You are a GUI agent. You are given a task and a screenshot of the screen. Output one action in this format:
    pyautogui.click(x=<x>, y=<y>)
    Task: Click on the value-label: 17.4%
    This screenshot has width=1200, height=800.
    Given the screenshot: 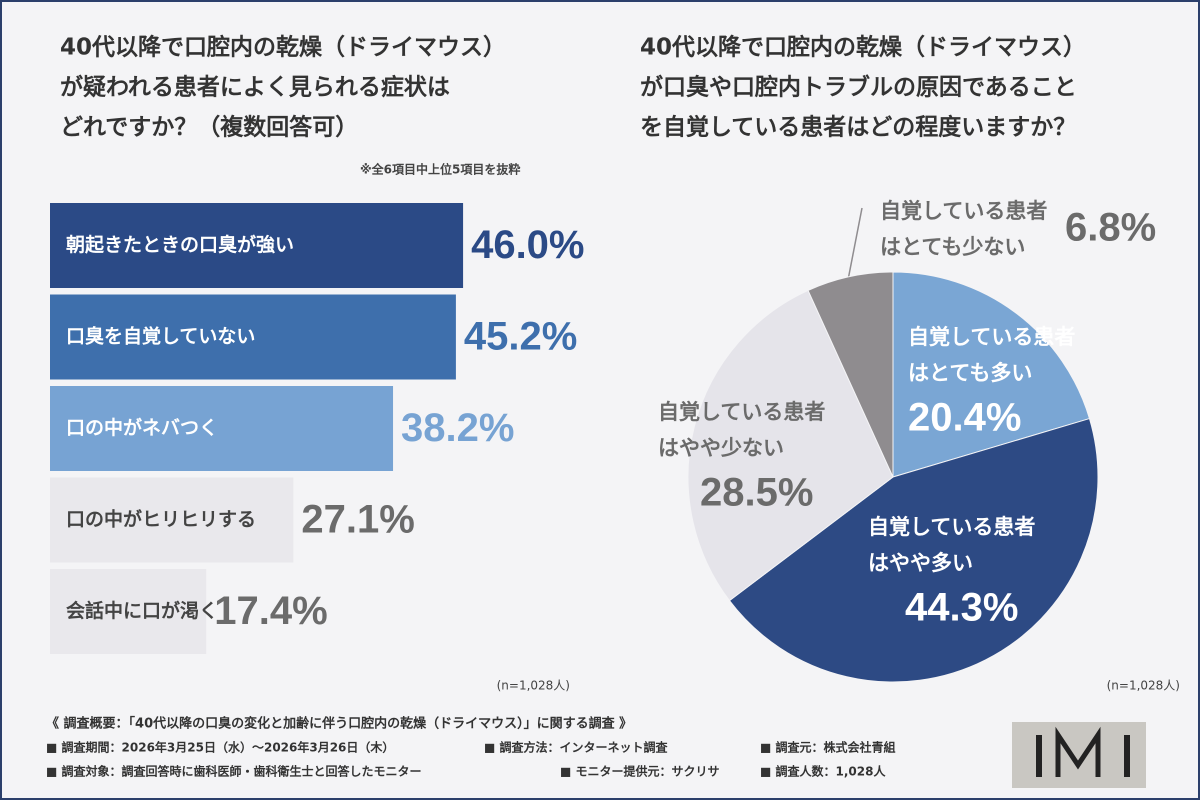 What is the action you would take?
    pyautogui.click(x=270, y=611)
    